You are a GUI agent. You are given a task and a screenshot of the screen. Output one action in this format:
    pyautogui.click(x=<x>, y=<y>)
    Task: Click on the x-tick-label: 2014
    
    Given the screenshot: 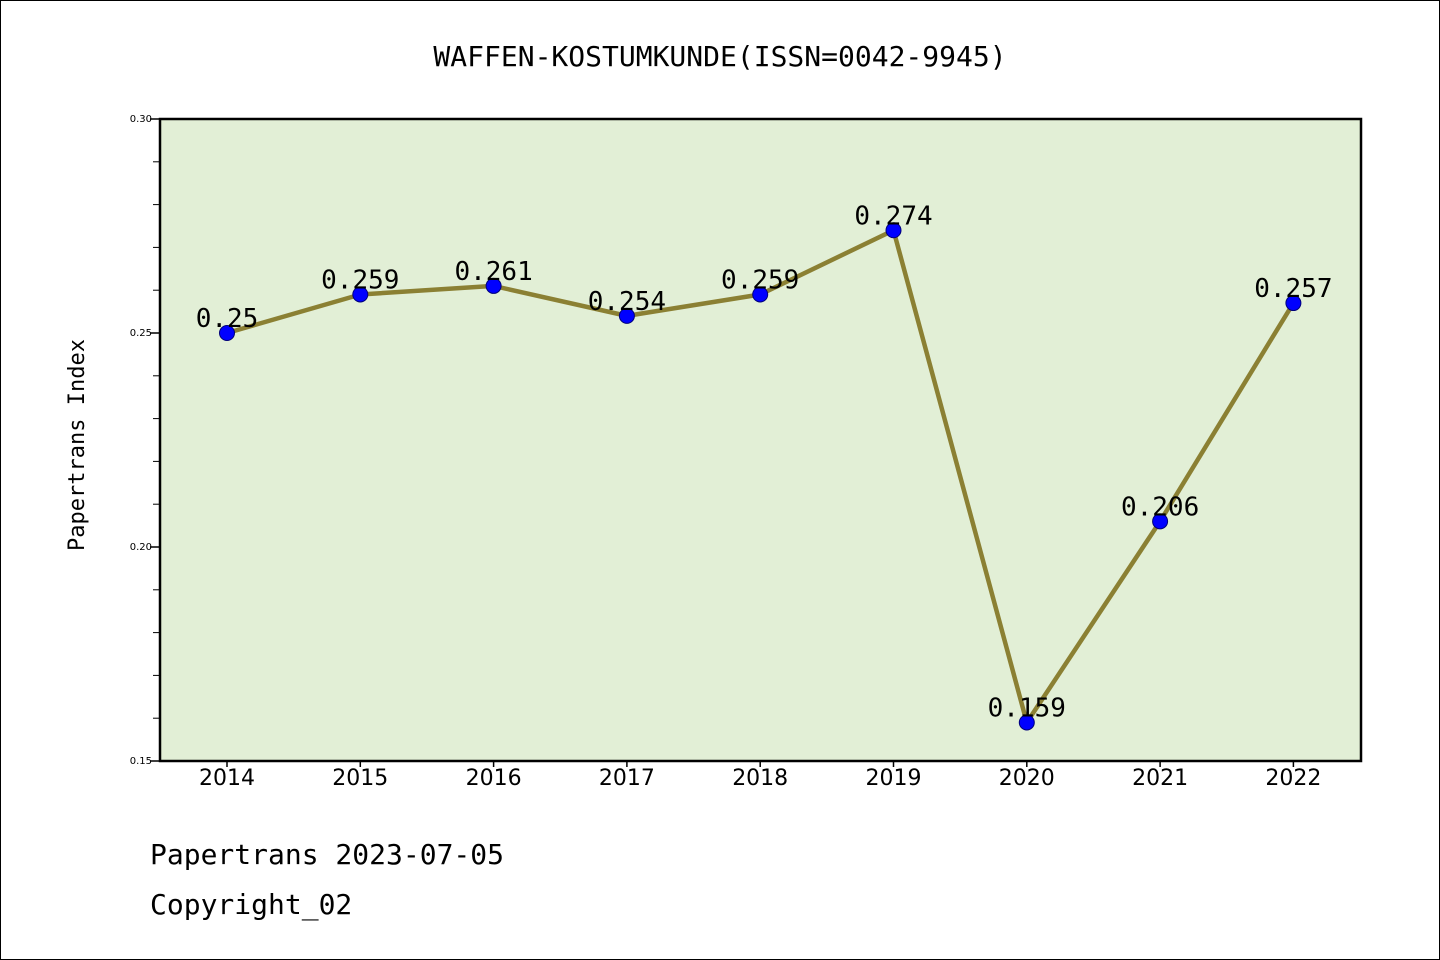 What is the action you would take?
    pyautogui.click(x=227, y=778)
    